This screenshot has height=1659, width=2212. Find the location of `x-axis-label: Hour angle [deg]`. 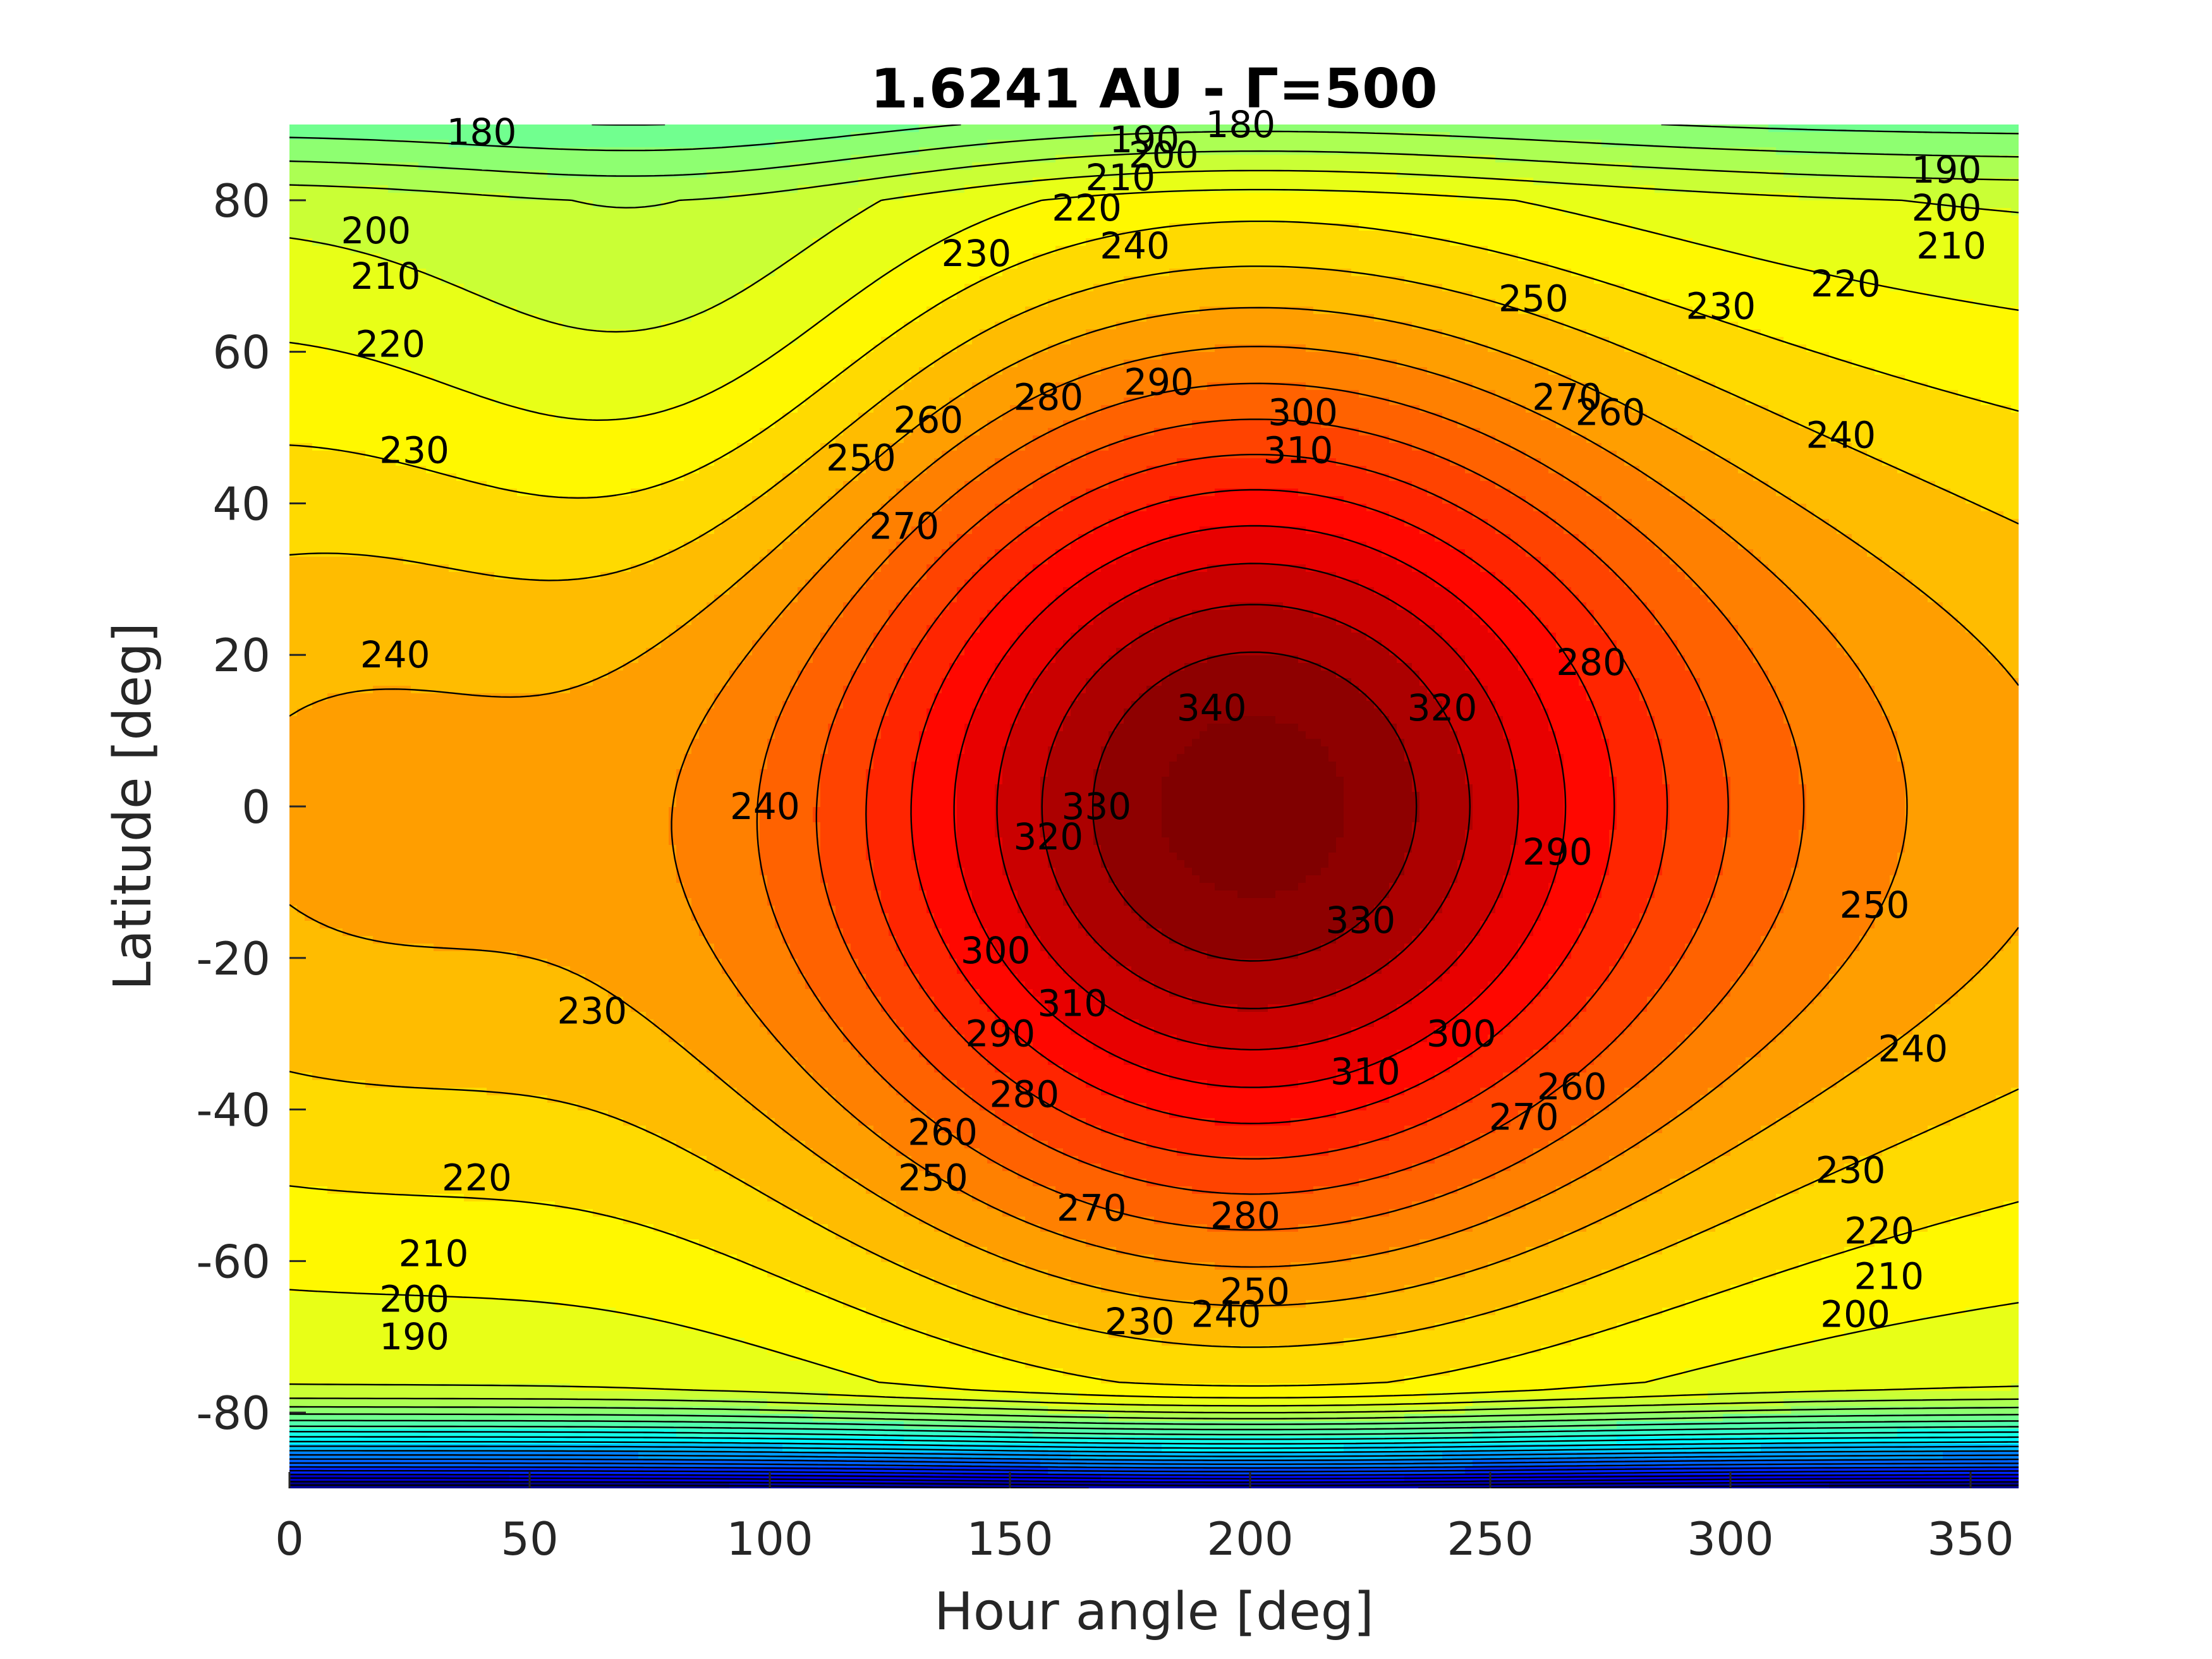

x-axis-label: Hour angle [deg] is located at coordinates (1154, 1612).